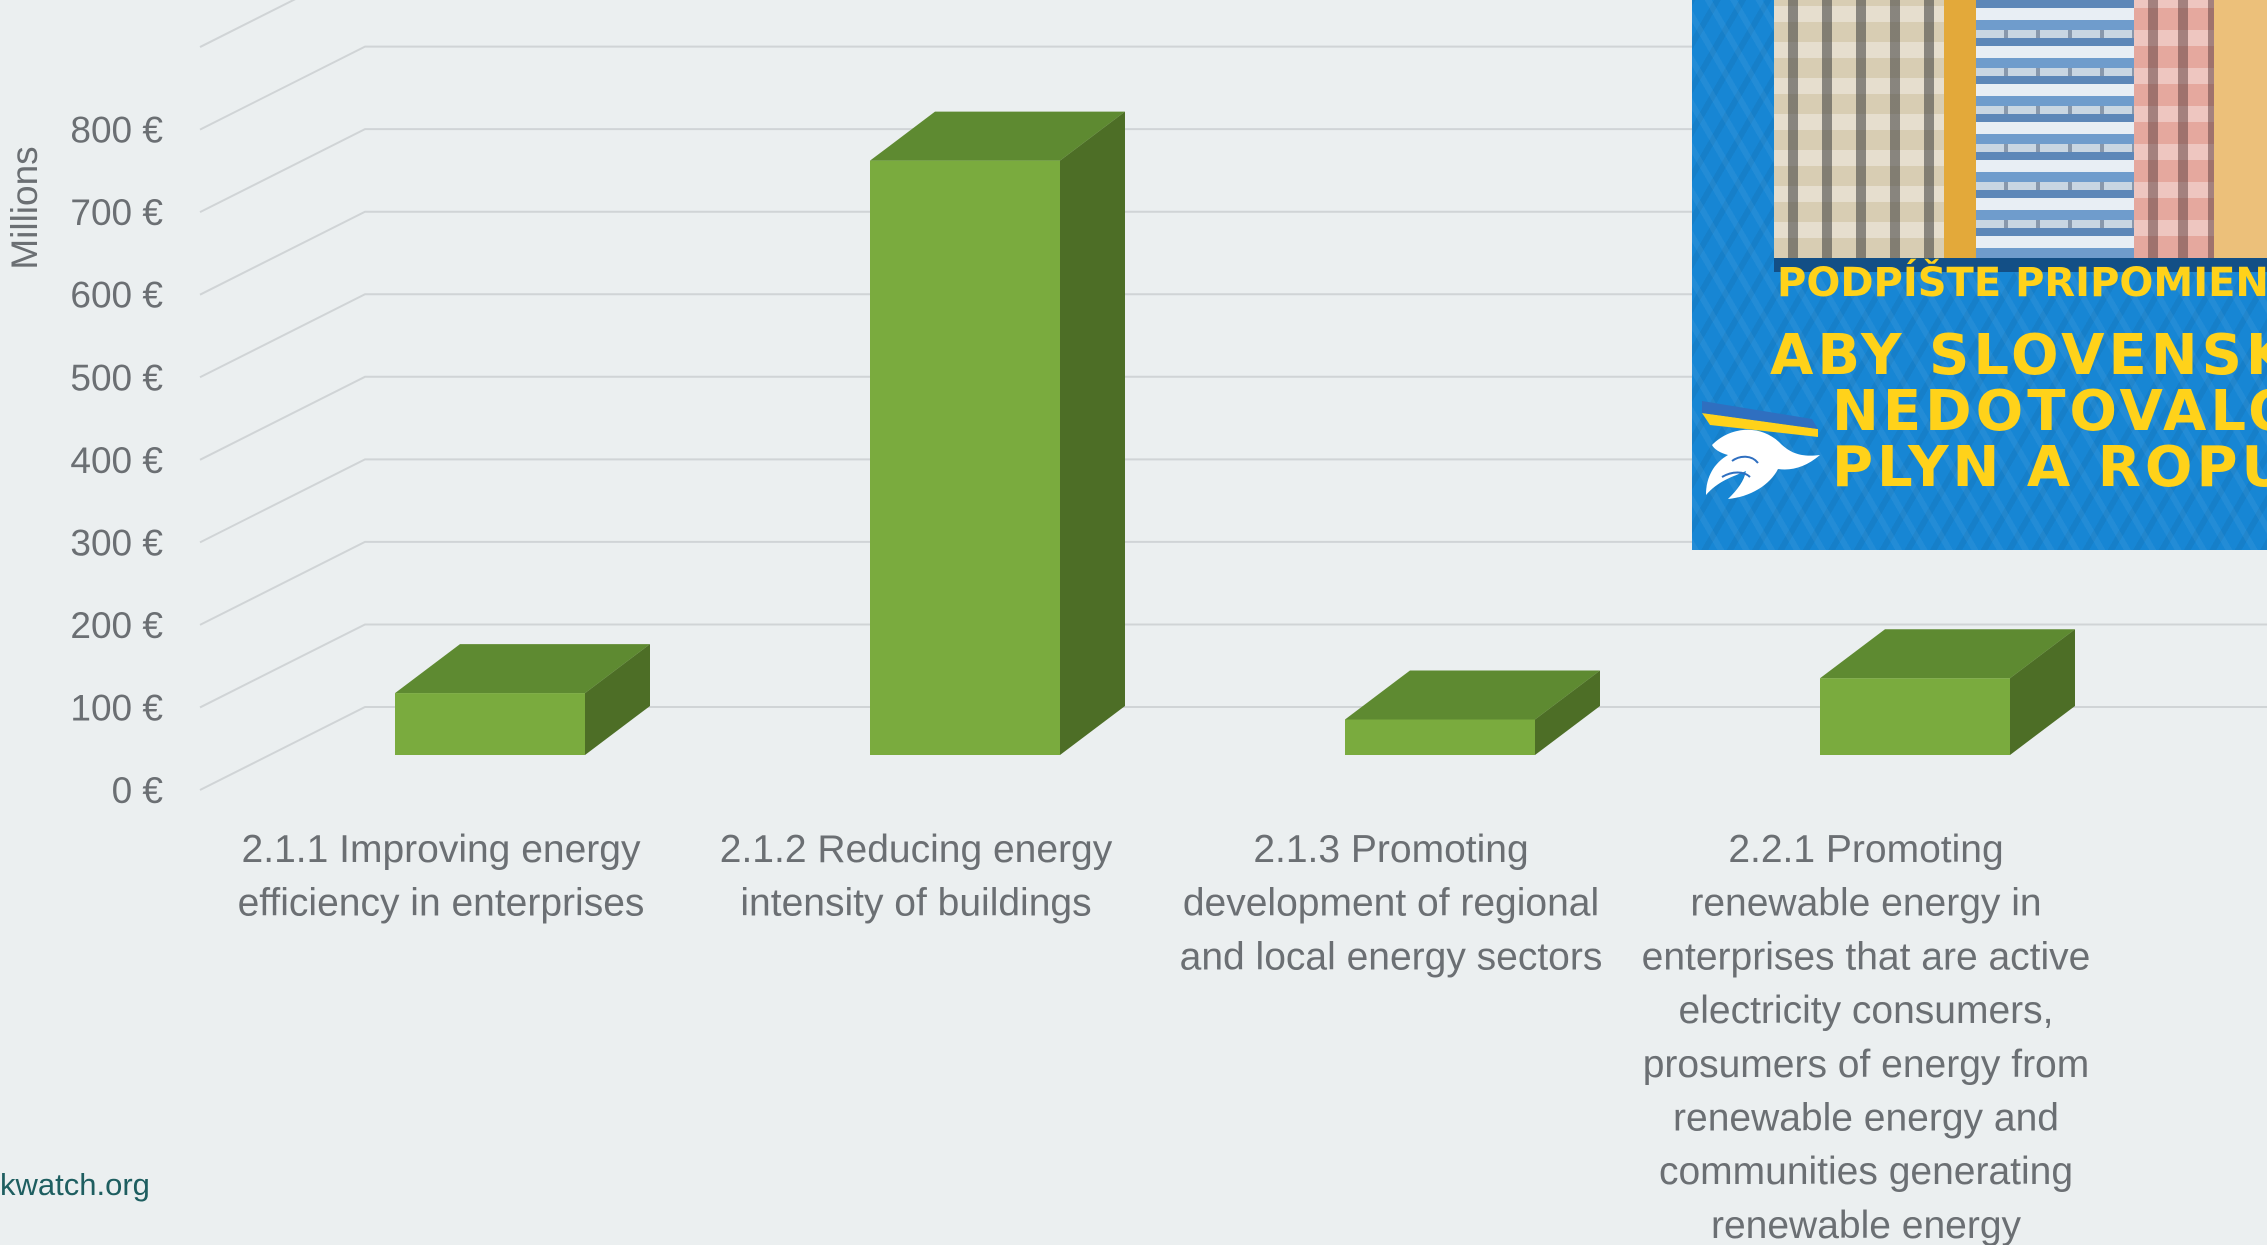  Describe the element at coordinates (441, 849) in the screenshot. I see `x-category-label-line: 2.1.1 Improving energy` at that location.